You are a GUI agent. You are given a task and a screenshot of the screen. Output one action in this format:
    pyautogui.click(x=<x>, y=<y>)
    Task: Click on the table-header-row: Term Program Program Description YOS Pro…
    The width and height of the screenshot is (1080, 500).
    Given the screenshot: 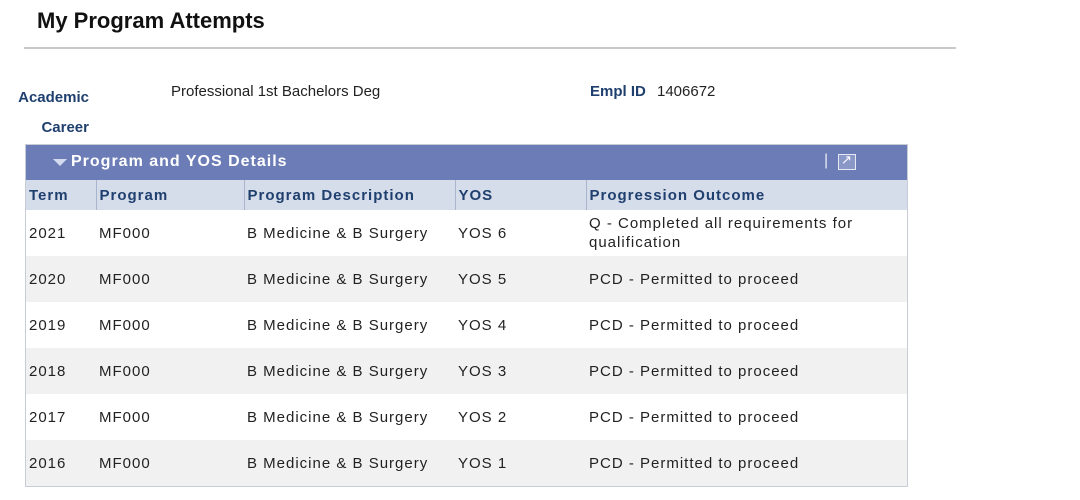 What is the action you would take?
    pyautogui.click(x=466, y=195)
    